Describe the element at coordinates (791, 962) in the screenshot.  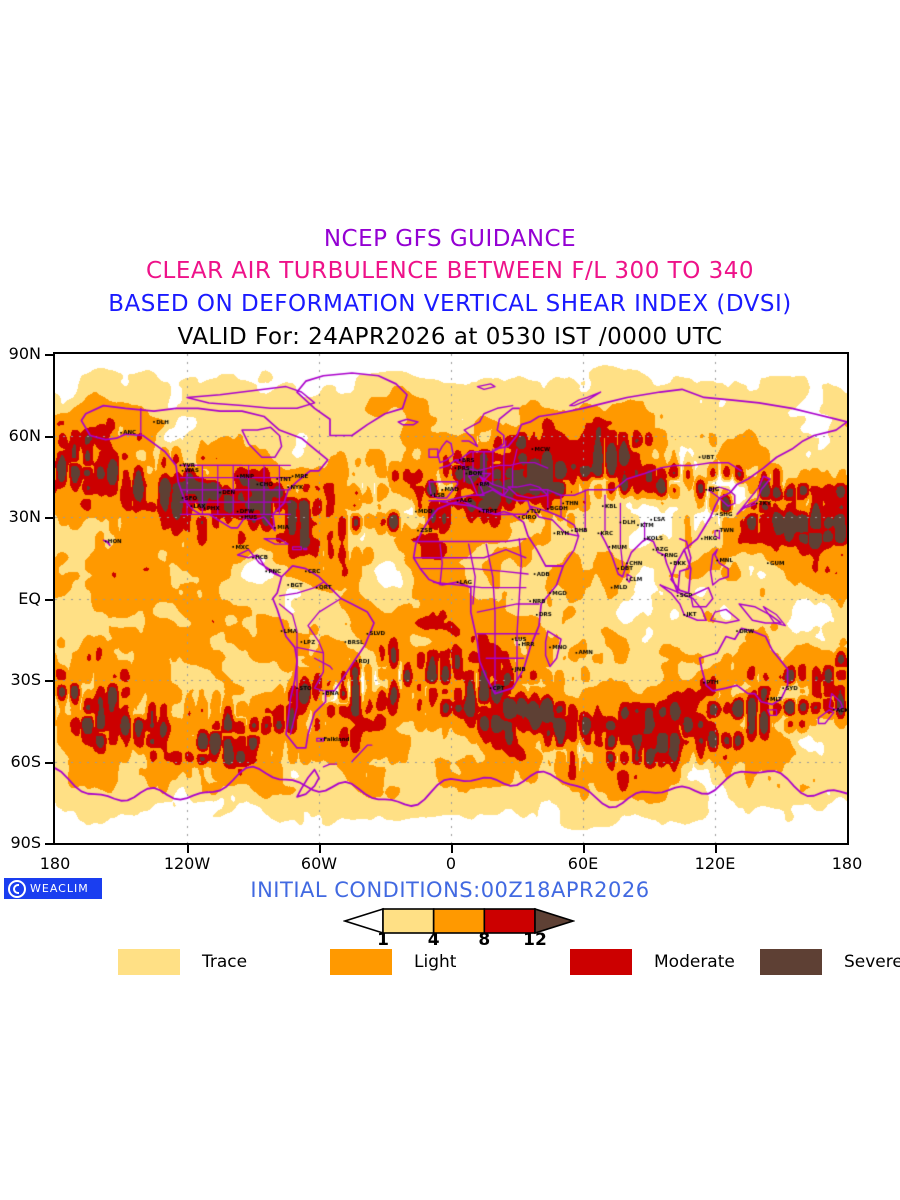
I see `legend-swatch-severe` at that location.